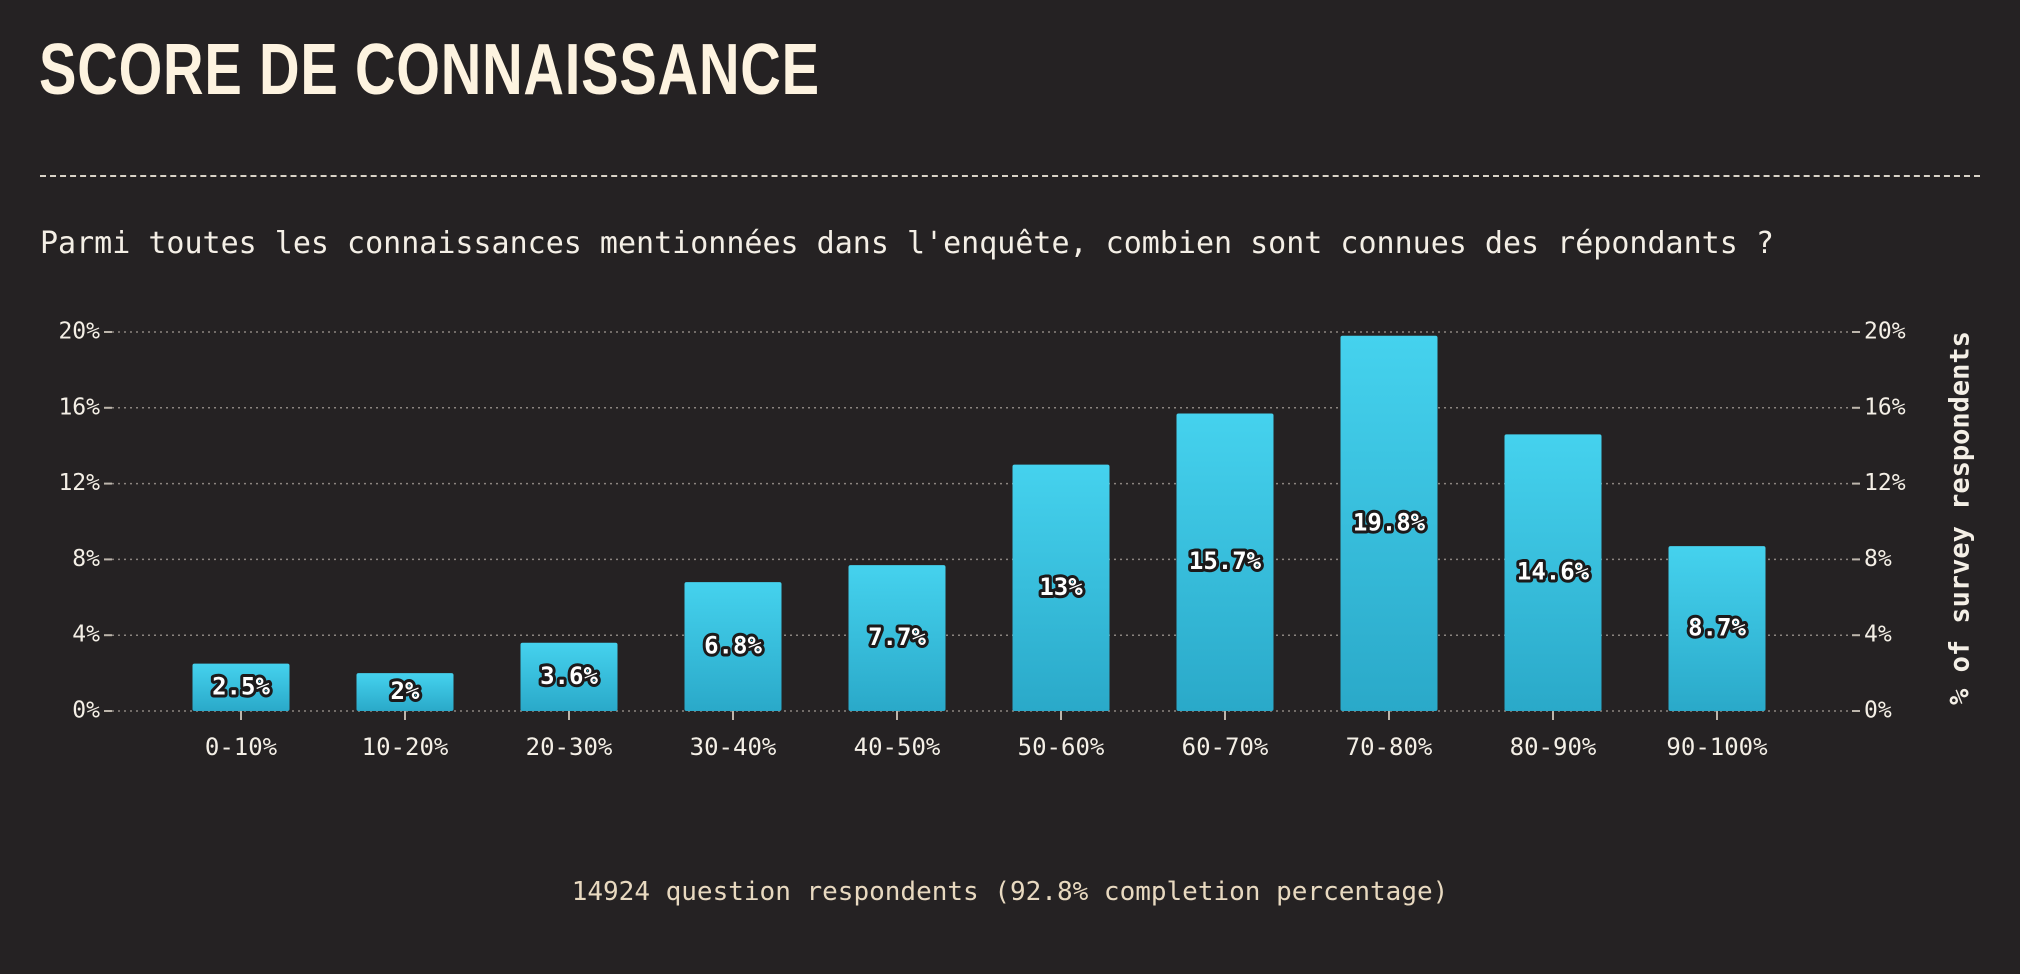  I want to click on y-tick-label-right: 20%, so click(1885, 332).